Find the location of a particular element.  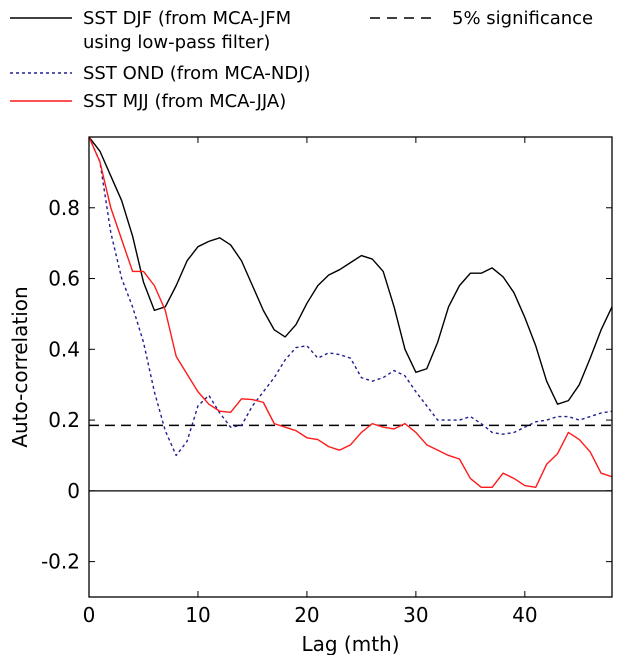

legend-entry-djf-label: SST DJF (from MCA-JFM is located at coordinates (187, 18).